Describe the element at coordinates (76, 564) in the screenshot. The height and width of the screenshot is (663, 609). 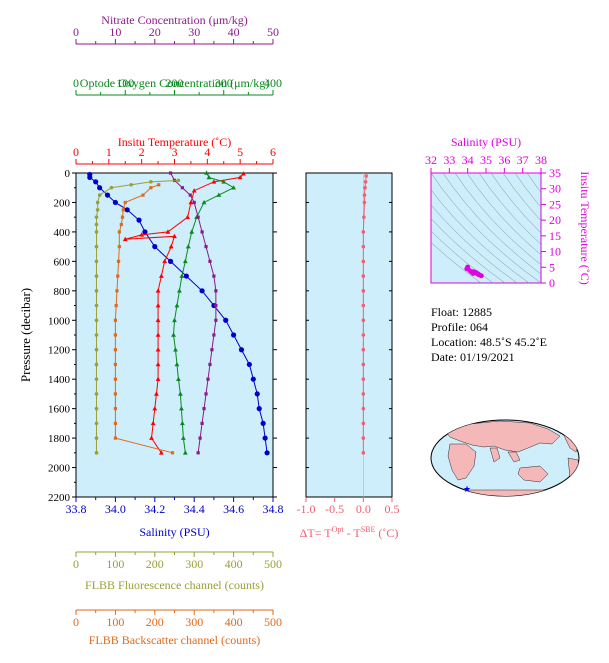
I see `fluorescence-tick-label: 0` at that location.